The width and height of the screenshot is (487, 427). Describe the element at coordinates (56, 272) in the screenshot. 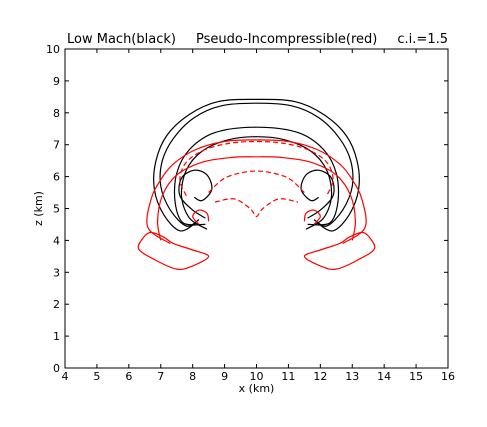

I see `y-tick-label: 3` at that location.